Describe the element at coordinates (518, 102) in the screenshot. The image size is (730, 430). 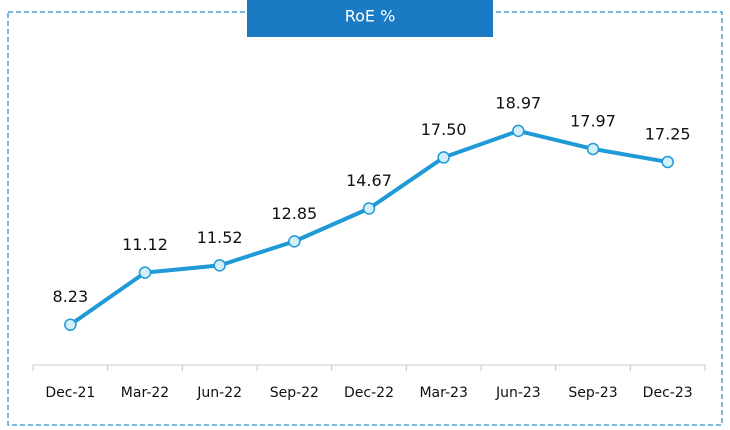
I see `data-label: 18.97` at that location.